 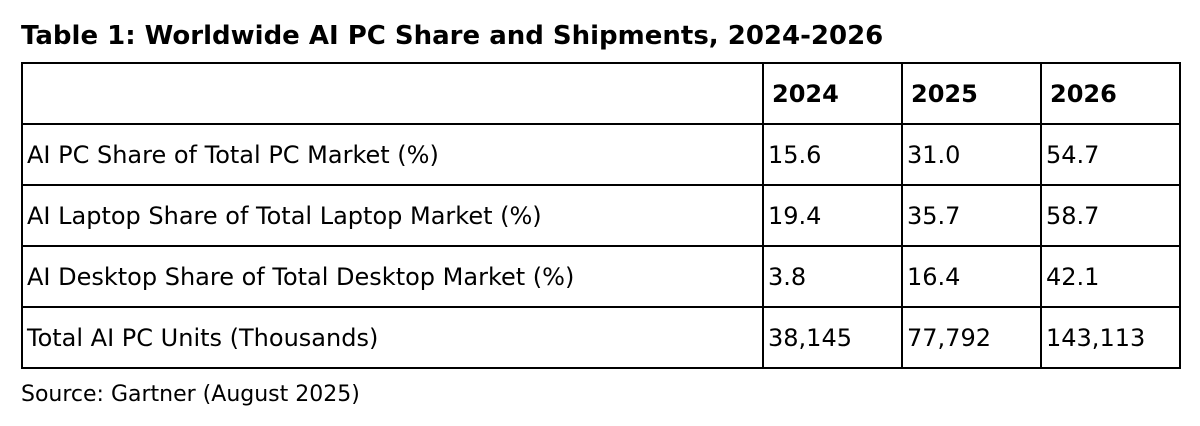 What do you see at coordinates (832, 215) in the screenshot?
I see `table-cell: 19.4` at bounding box center [832, 215].